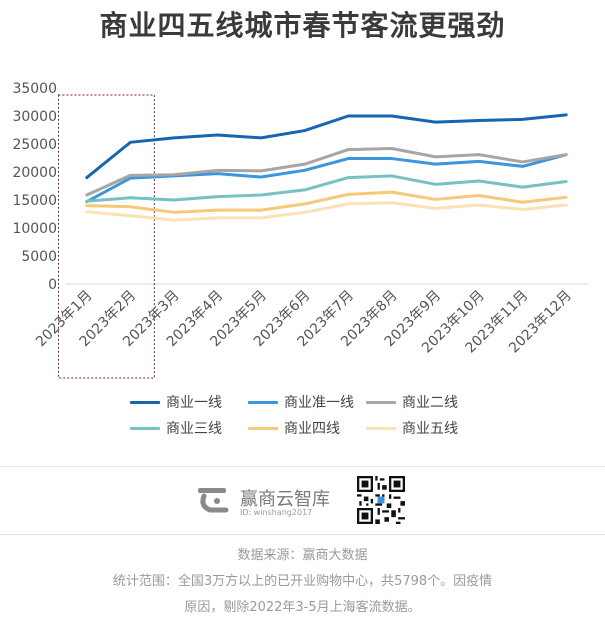 This screenshot has height=618, width=605. Describe the element at coordinates (34, 145) in the screenshot. I see `y-tick-label: 25000` at that location.